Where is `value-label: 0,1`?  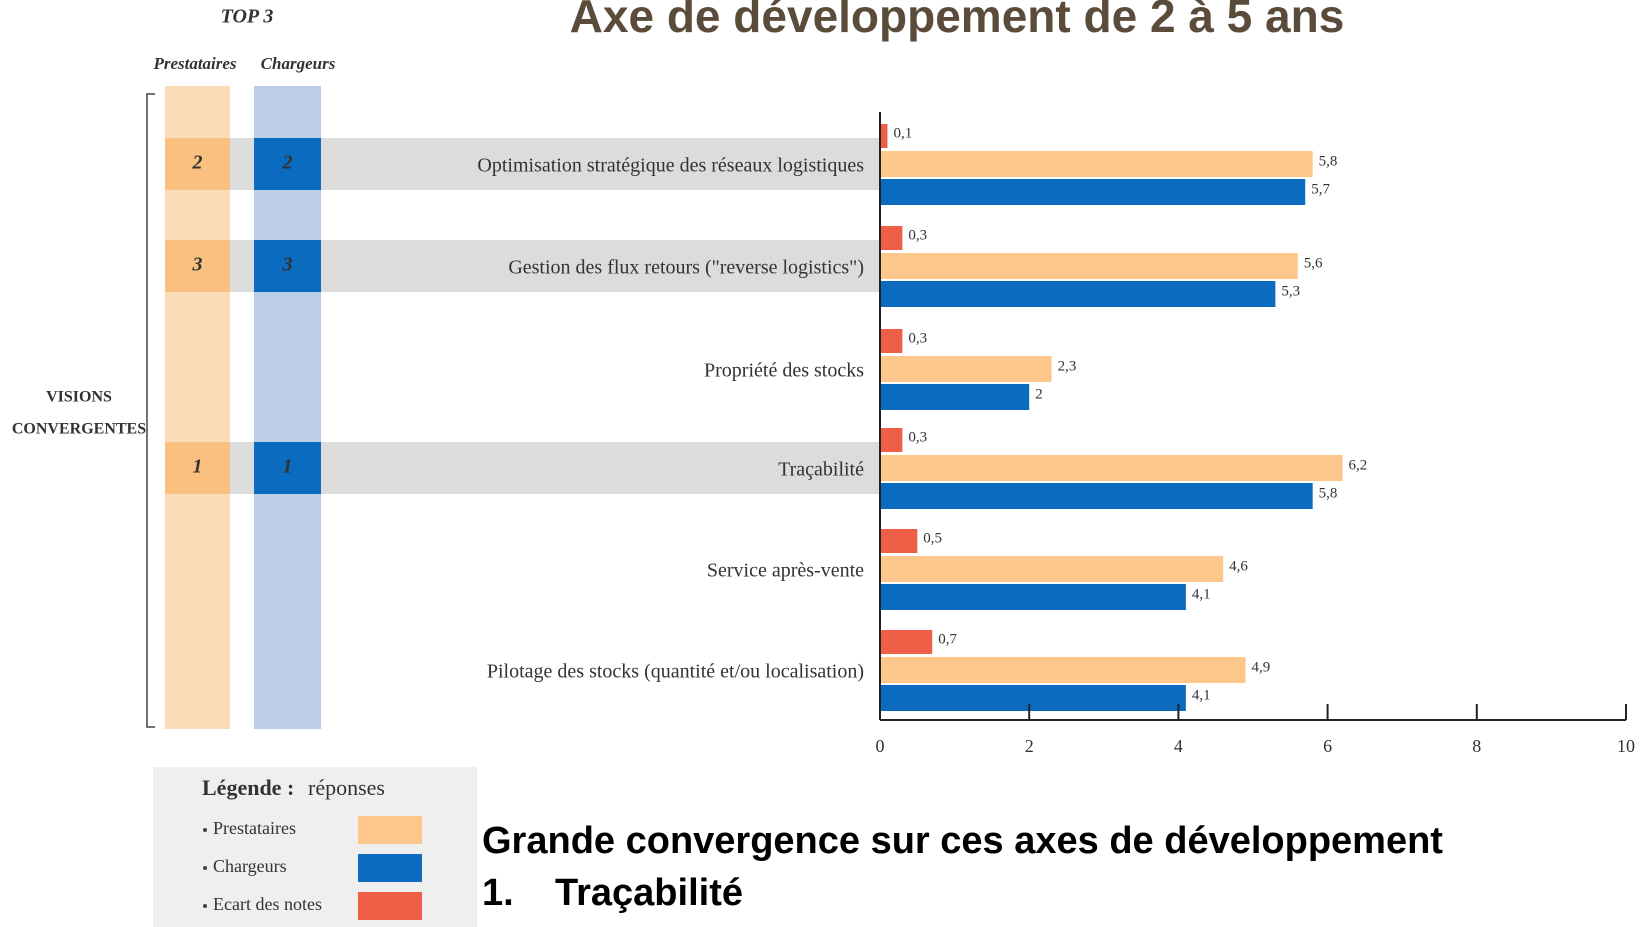 value-label: 0,1 is located at coordinates (902, 133).